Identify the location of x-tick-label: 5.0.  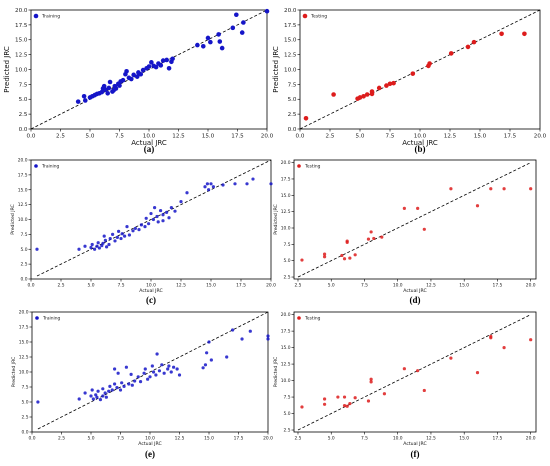
(331, 438).